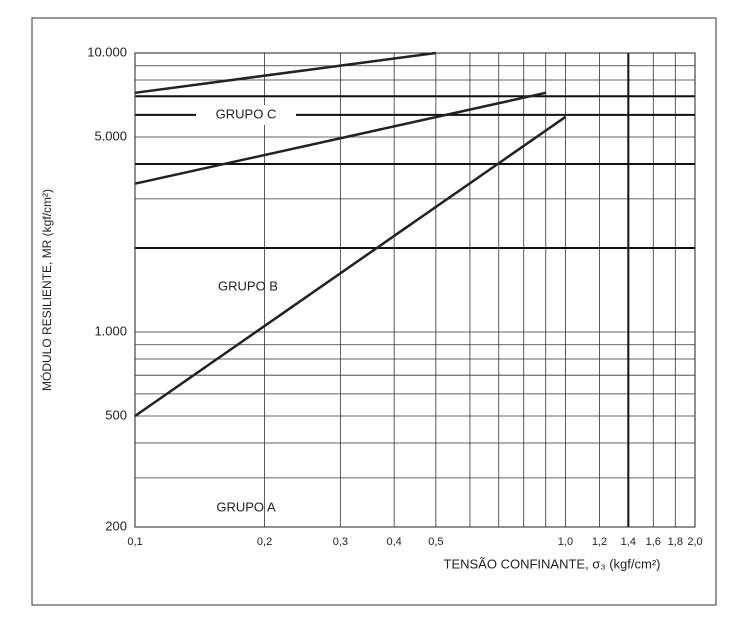 The width and height of the screenshot is (735, 624). What do you see at coordinates (134, 542) in the screenshot?
I see `x-tick-label: 0,1` at bounding box center [134, 542].